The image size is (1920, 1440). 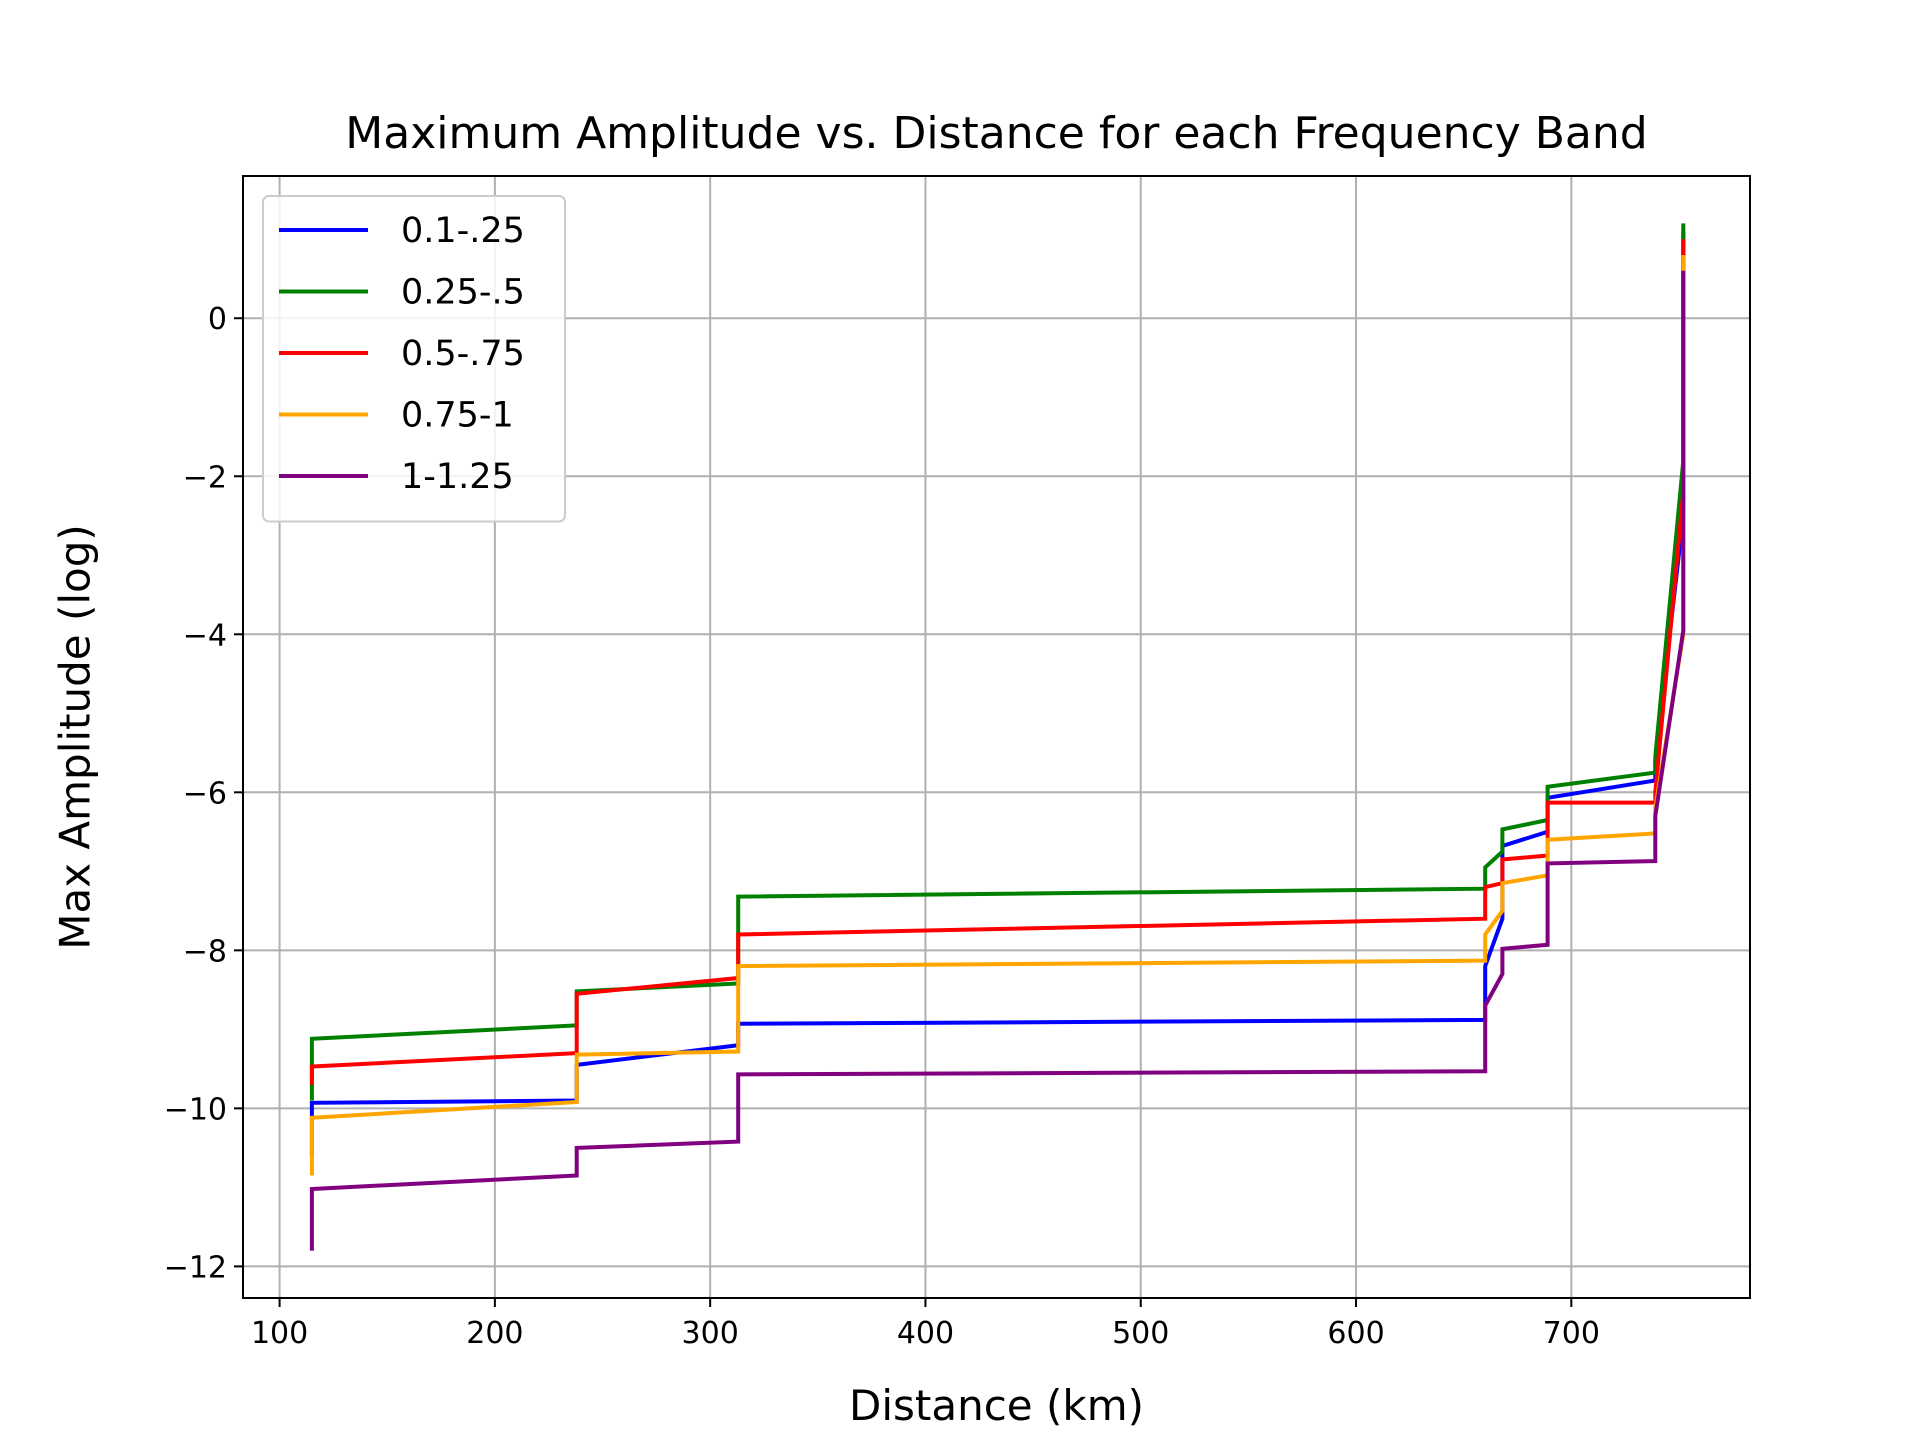 I want to click on y-tick-label: −8, so click(x=205, y=951).